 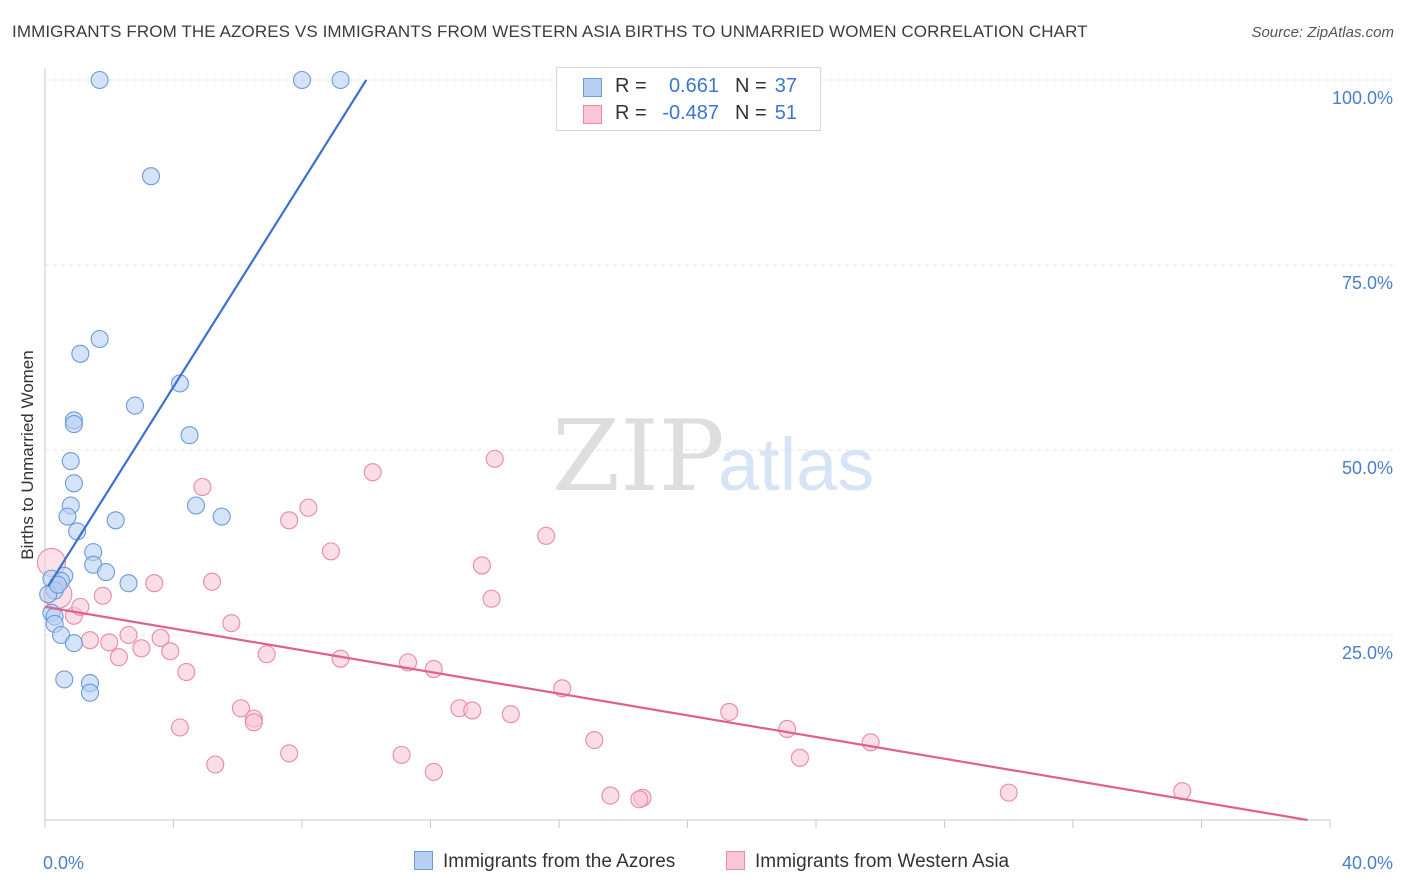 I want to click on x-tick-label: 0.0%, so click(x=63, y=863).